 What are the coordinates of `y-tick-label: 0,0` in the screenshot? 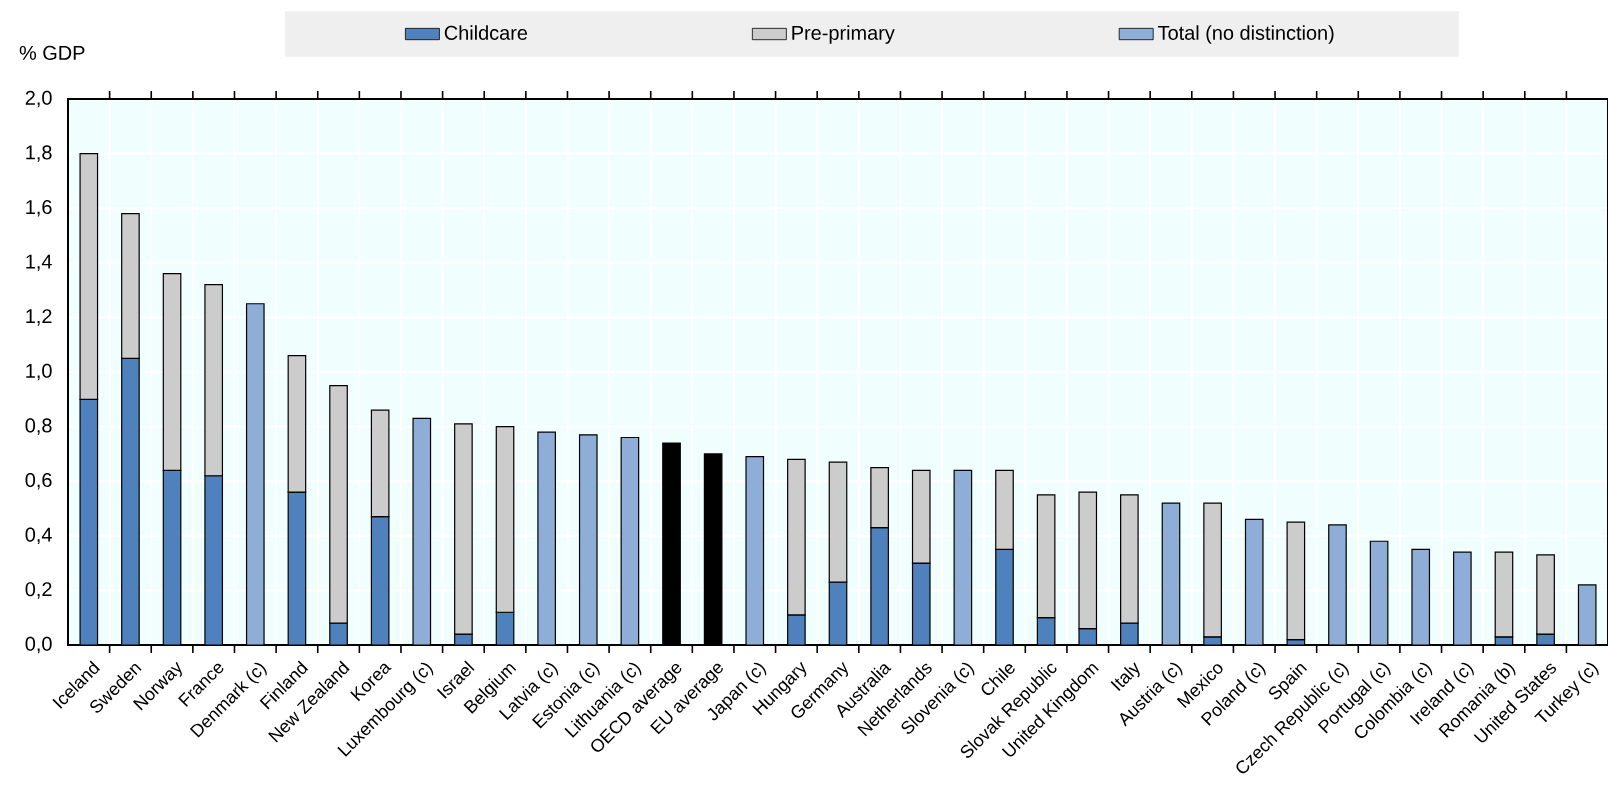 It's located at (38, 645).